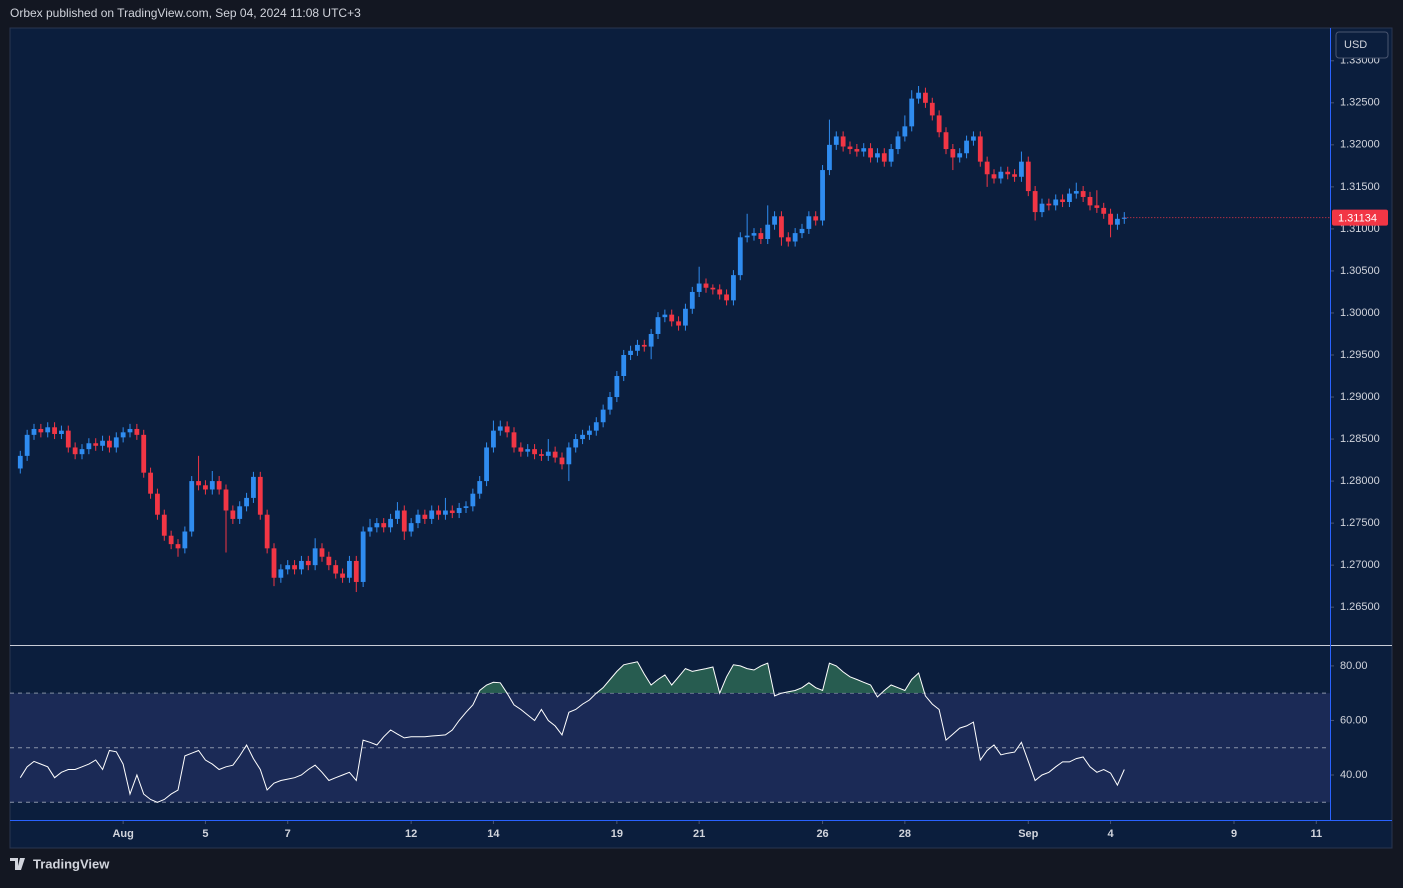  I want to click on last-price-tag, so click(1360, 217).